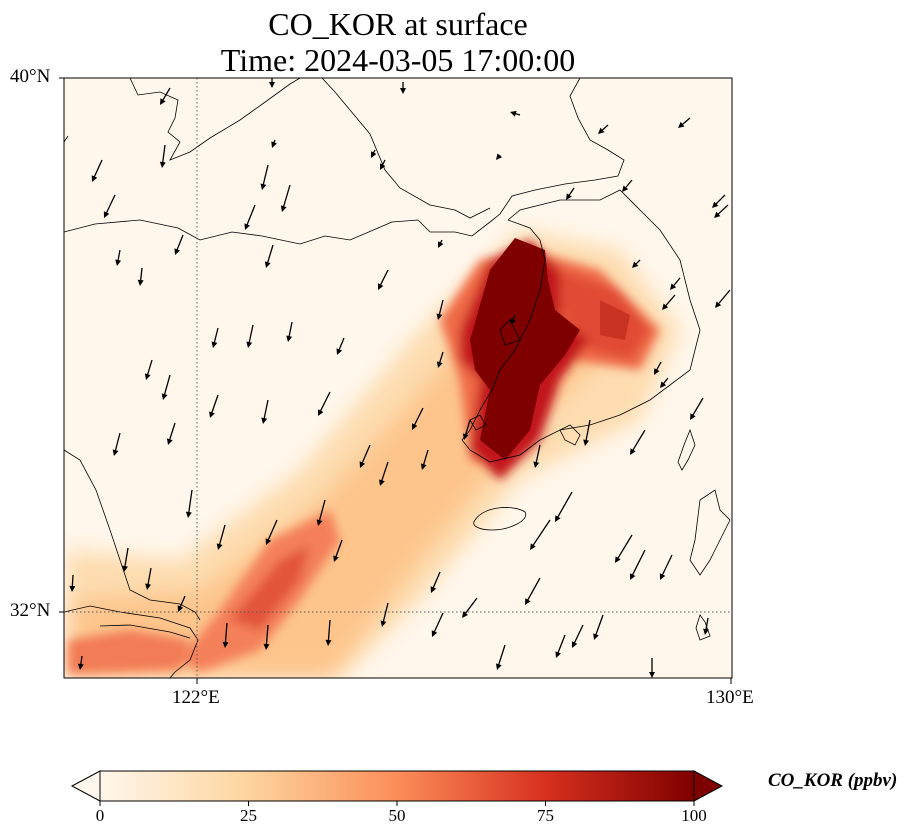 The image size is (920, 836). What do you see at coordinates (694, 815) in the screenshot?
I see `colorbar-tick-100: 100` at bounding box center [694, 815].